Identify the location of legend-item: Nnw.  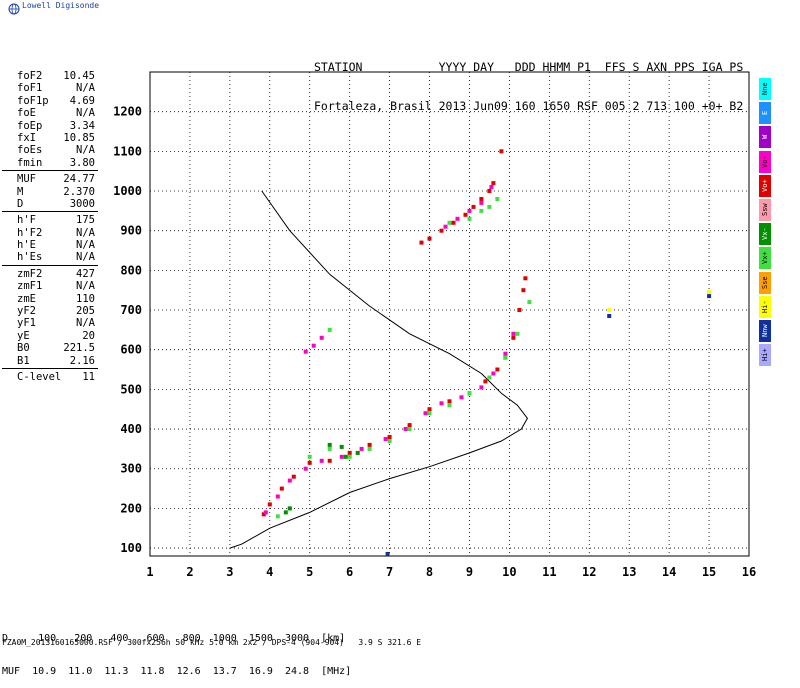
(765, 331).